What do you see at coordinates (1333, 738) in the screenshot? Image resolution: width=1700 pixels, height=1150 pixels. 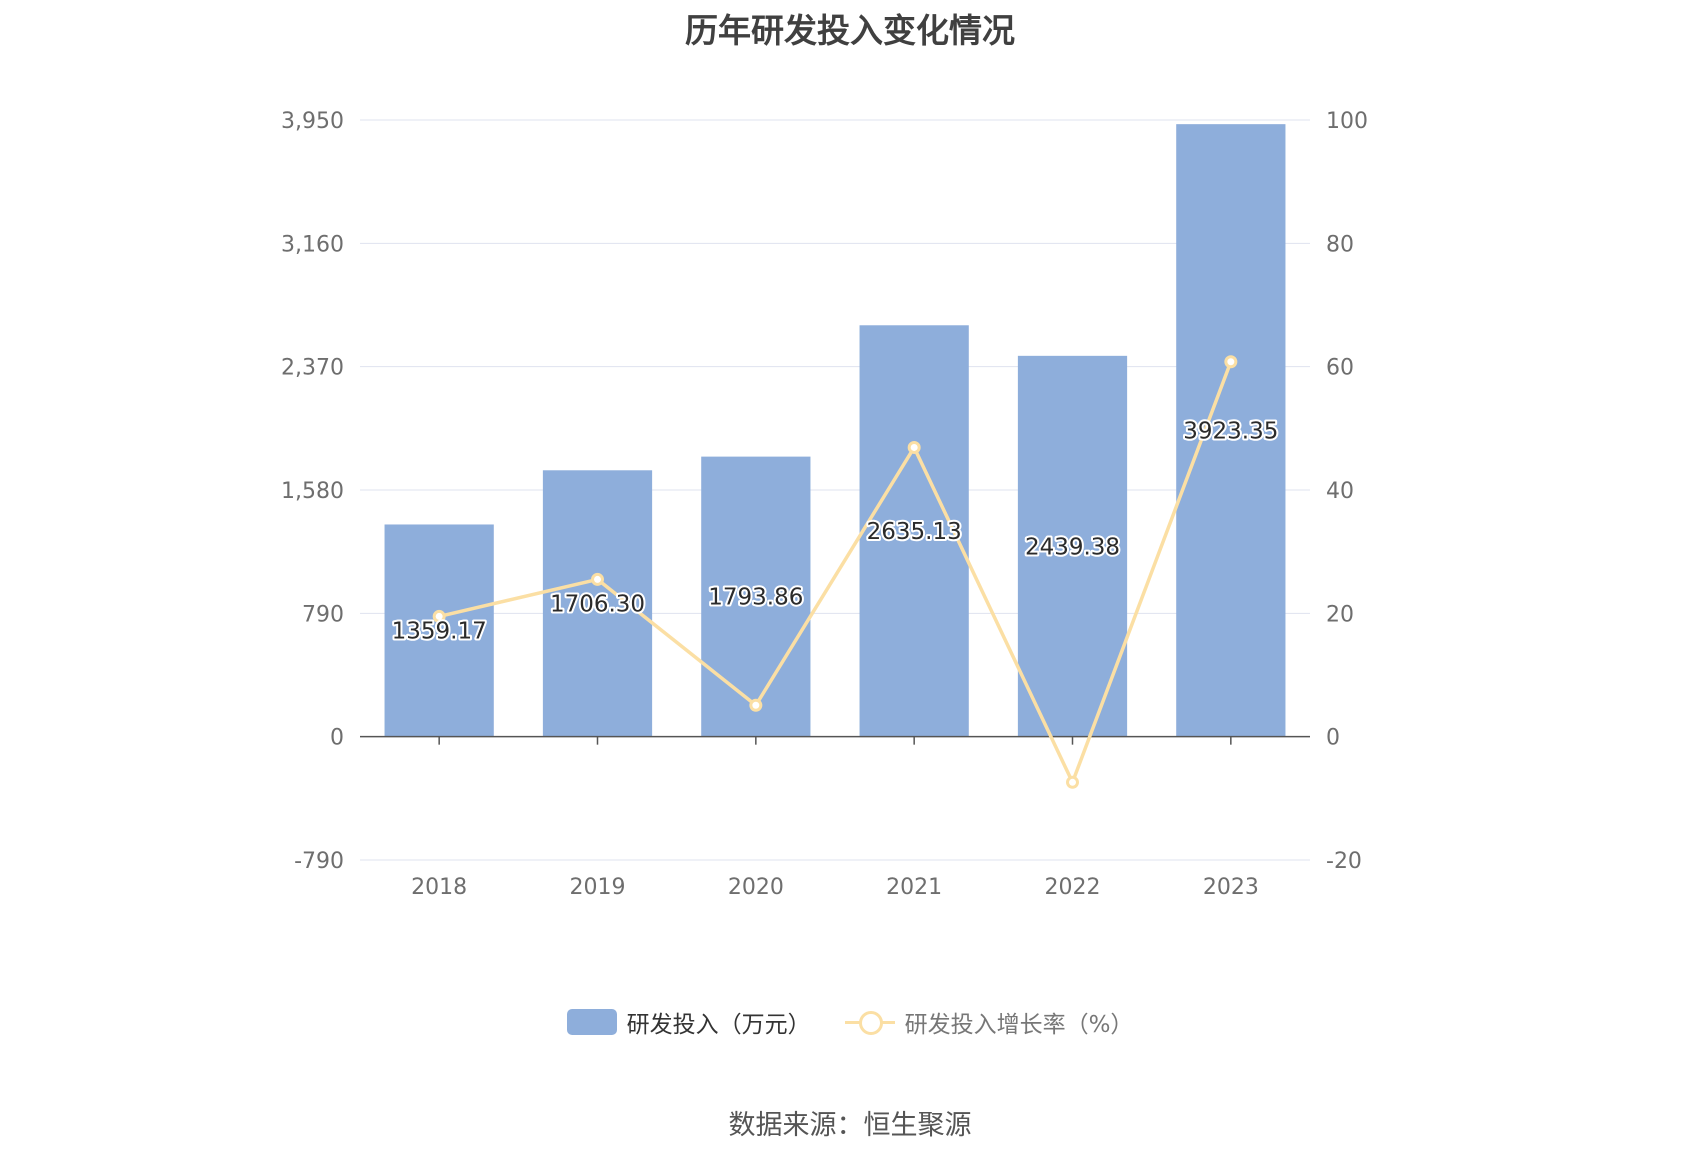 I see `y-right-tick-label: 0` at bounding box center [1333, 738].